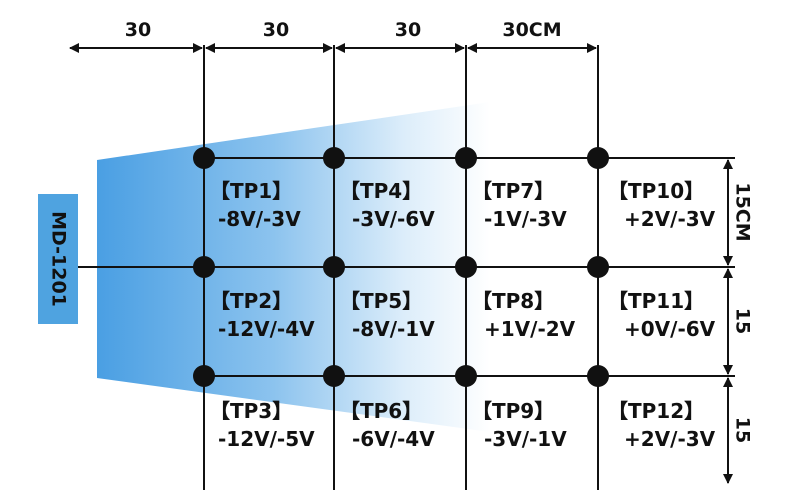 The height and width of the screenshot is (500, 800). I want to click on vertical-dimension-label-1: 15CM, so click(743, 211).